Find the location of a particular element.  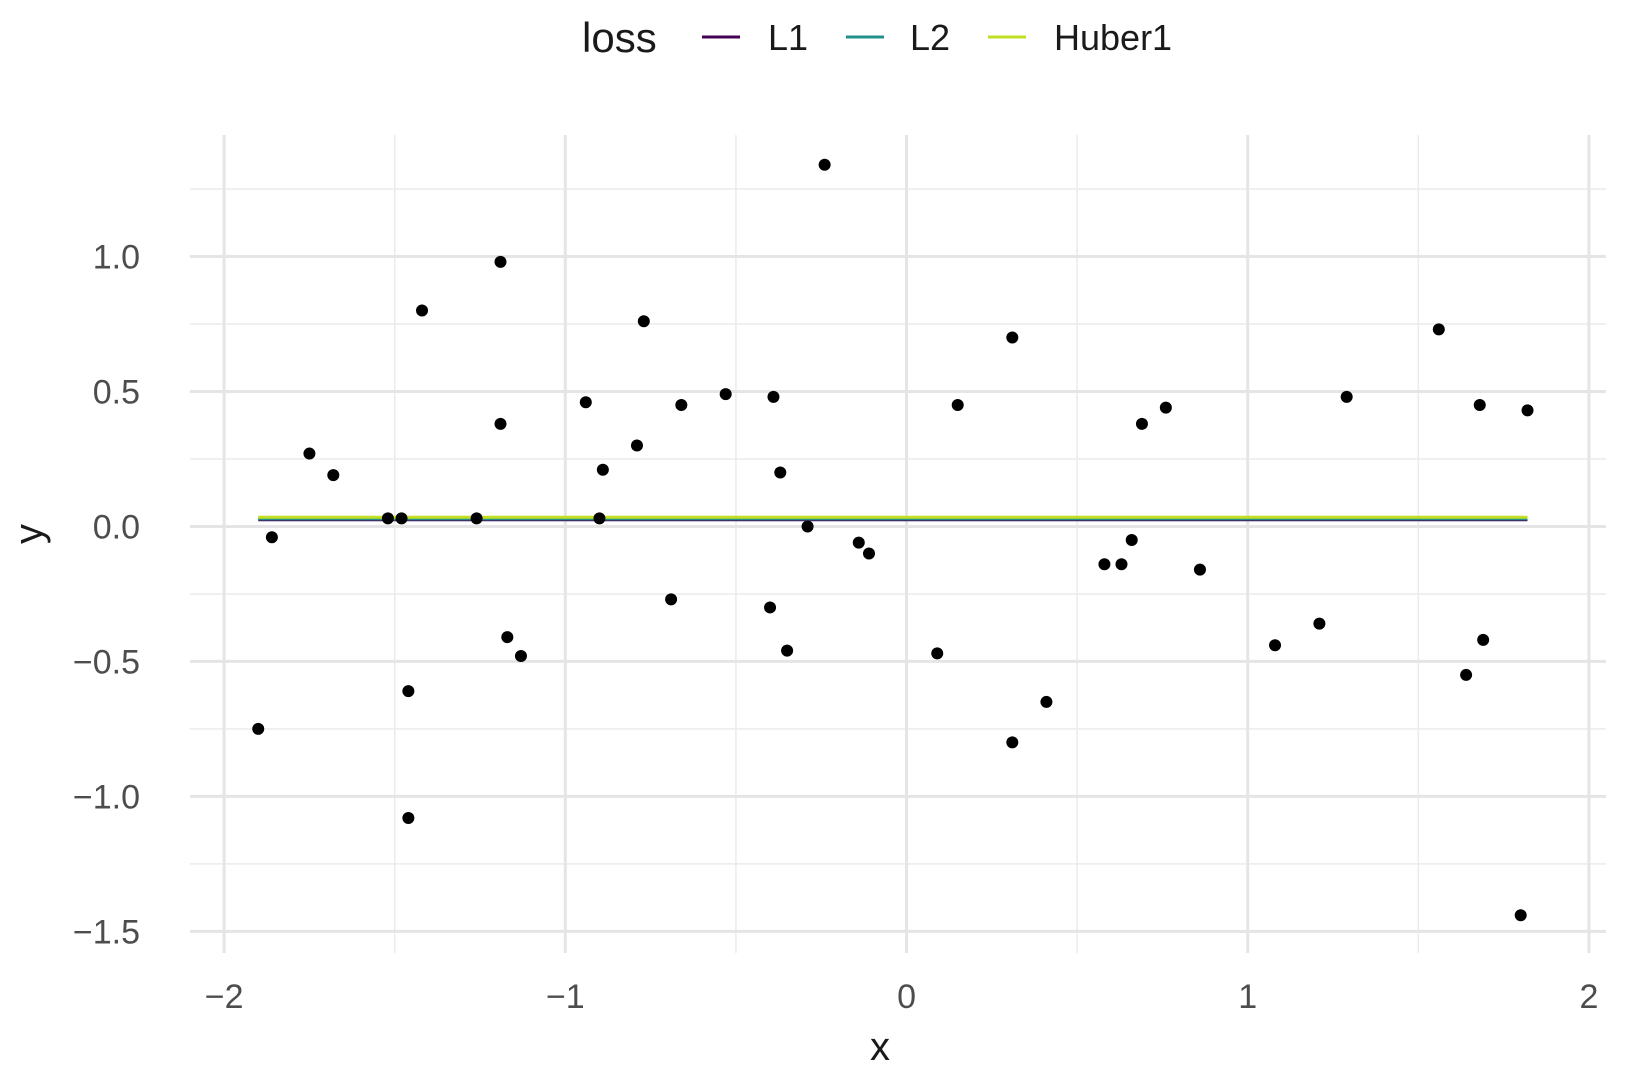

y-tick-label: −1.5 is located at coordinates (106, 932).